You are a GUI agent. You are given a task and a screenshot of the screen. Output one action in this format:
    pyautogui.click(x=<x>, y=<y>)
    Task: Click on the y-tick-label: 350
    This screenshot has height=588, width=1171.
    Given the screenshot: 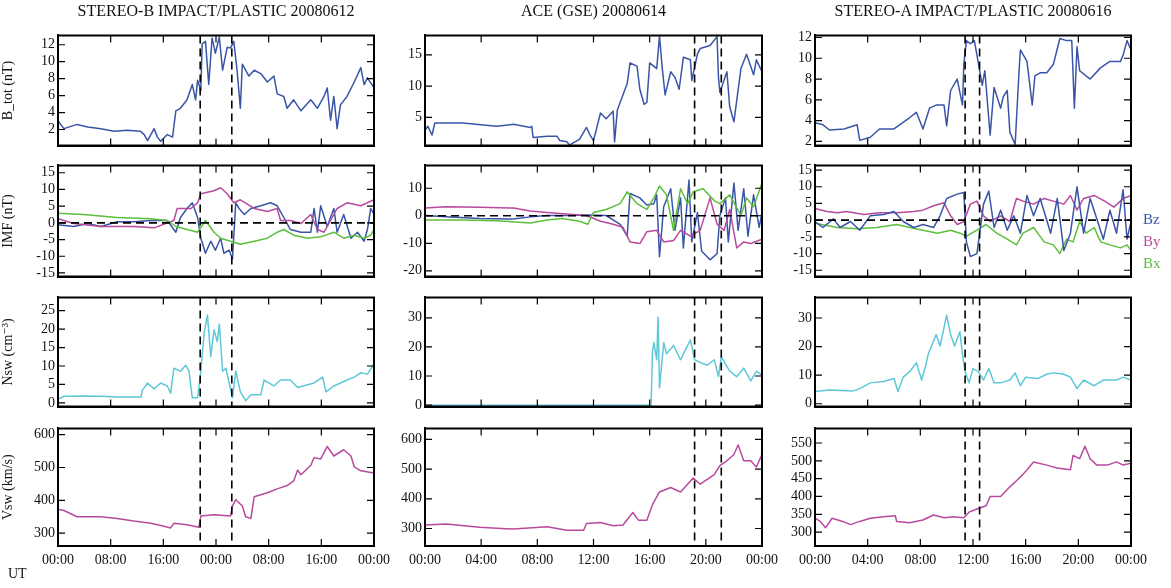 What is the action you would take?
    pyautogui.click(x=801, y=513)
    